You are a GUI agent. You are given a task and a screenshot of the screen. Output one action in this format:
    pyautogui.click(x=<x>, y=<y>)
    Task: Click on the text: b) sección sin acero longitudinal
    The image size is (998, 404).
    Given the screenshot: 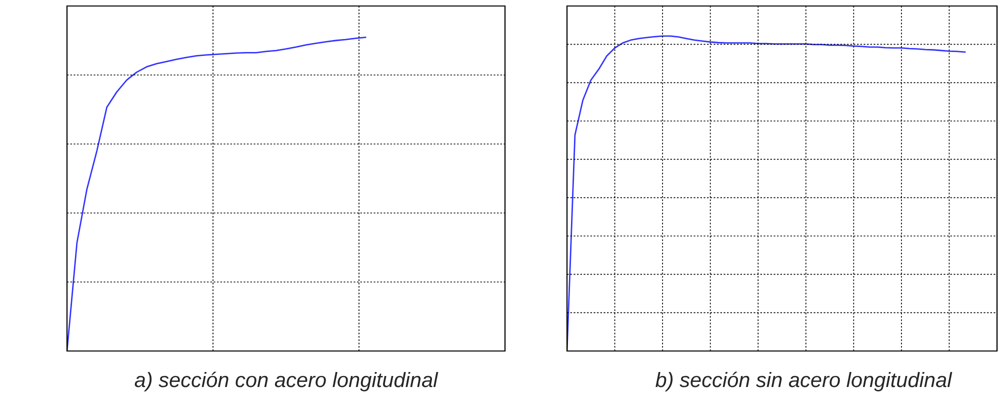 What is the action you would take?
    pyautogui.click(x=804, y=382)
    